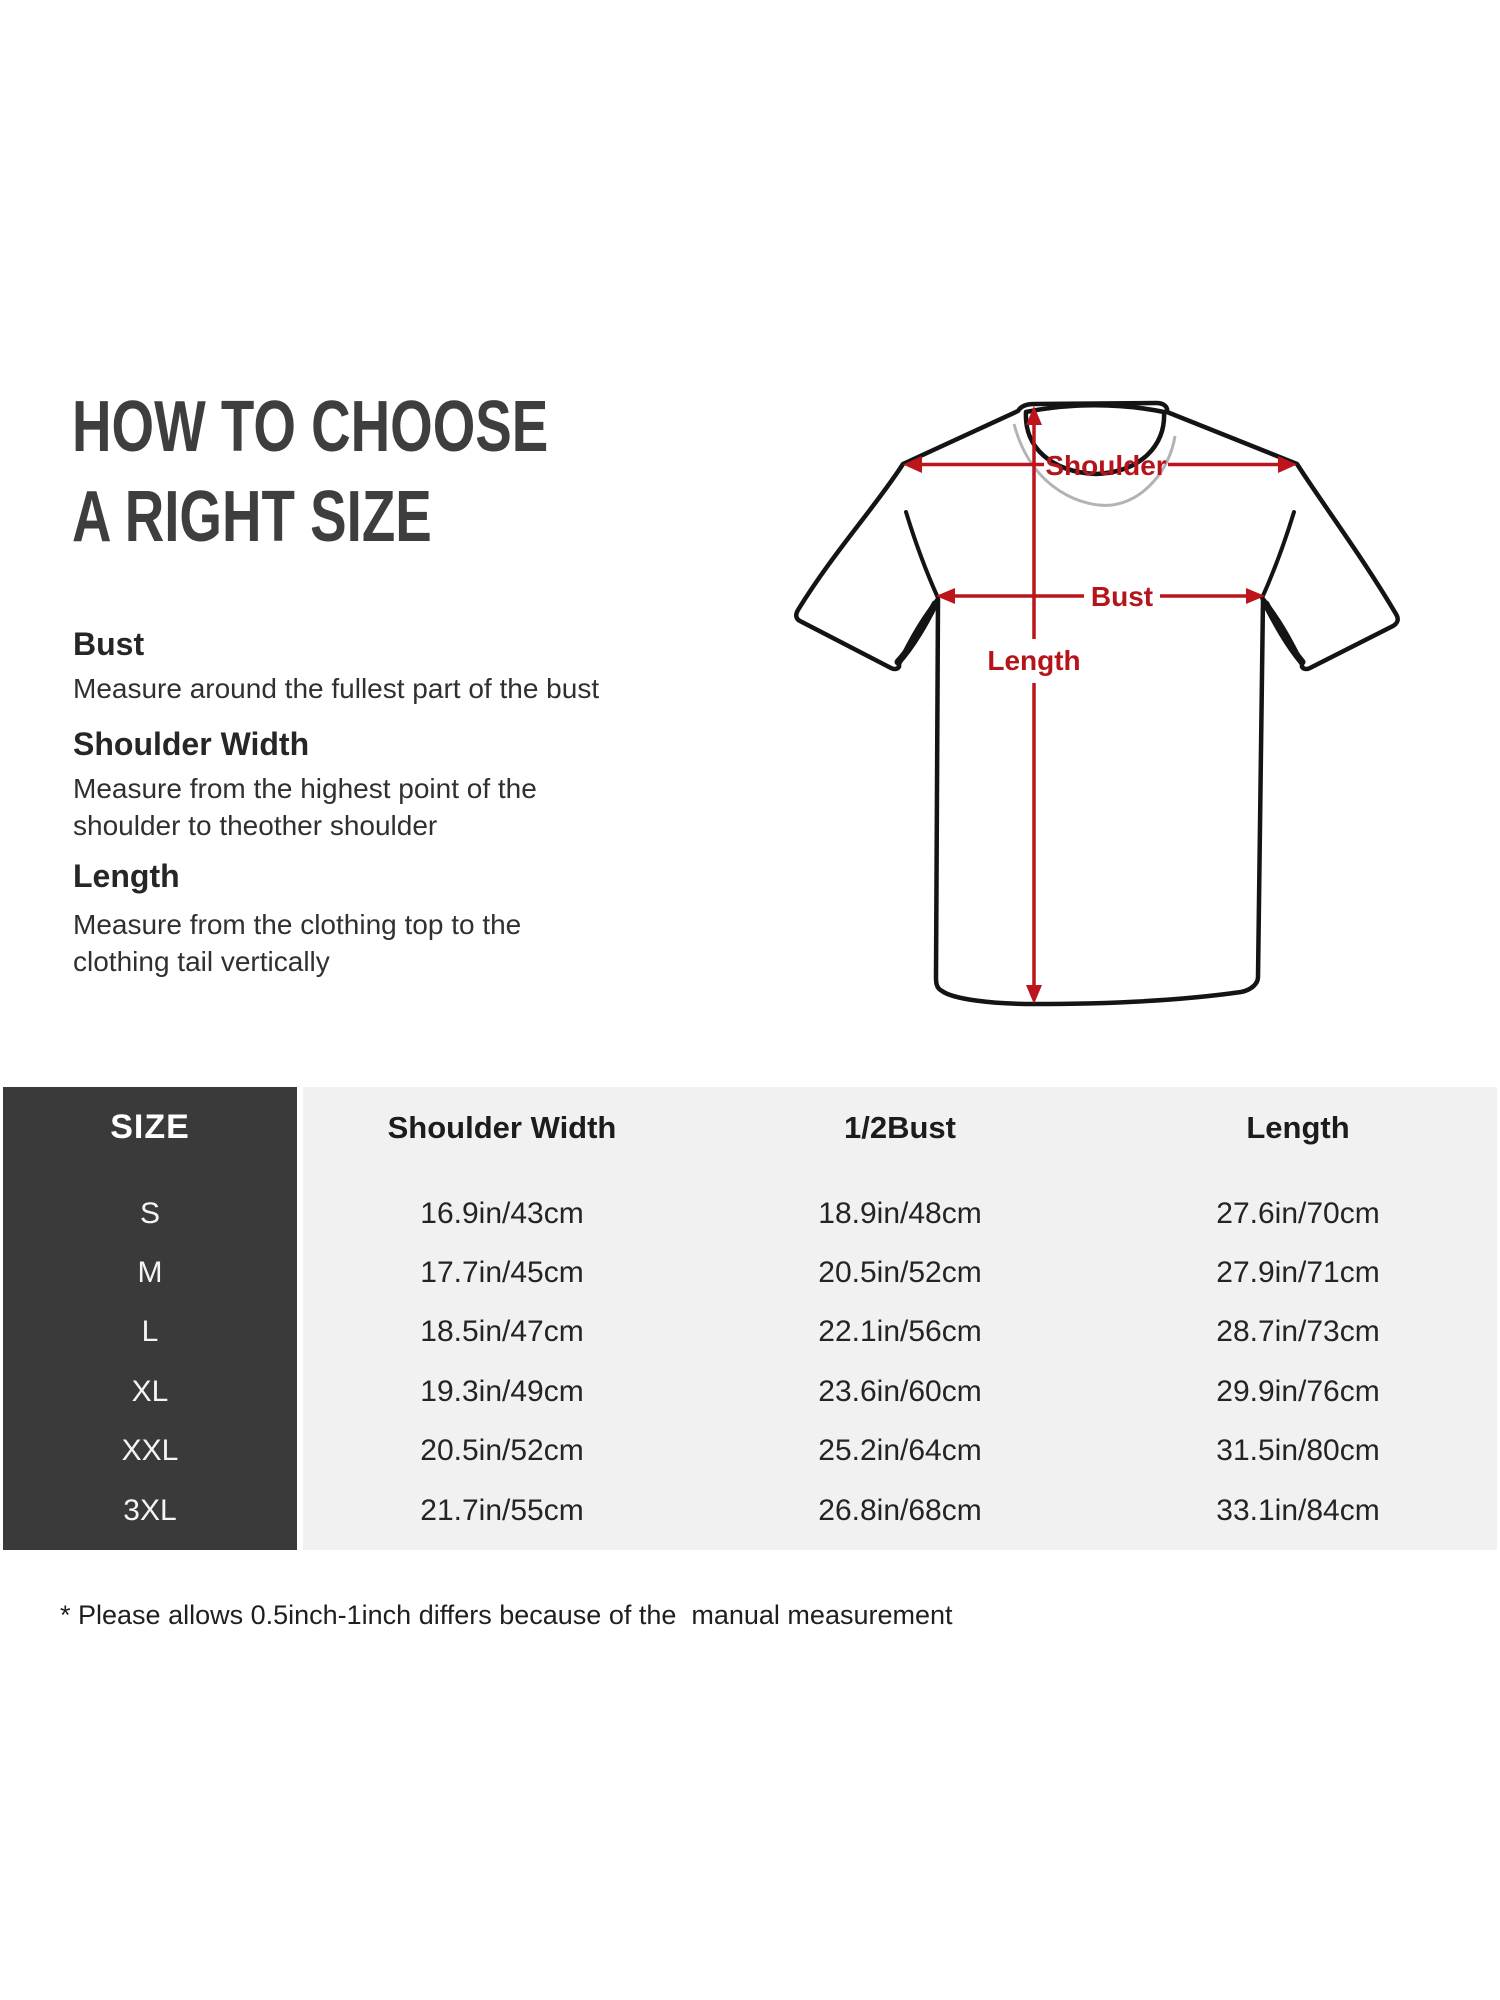  What do you see at coordinates (502, 1451) in the screenshot?
I see `shoulder-value: 20.5in/52cm` at bounding box center [502, 1451].